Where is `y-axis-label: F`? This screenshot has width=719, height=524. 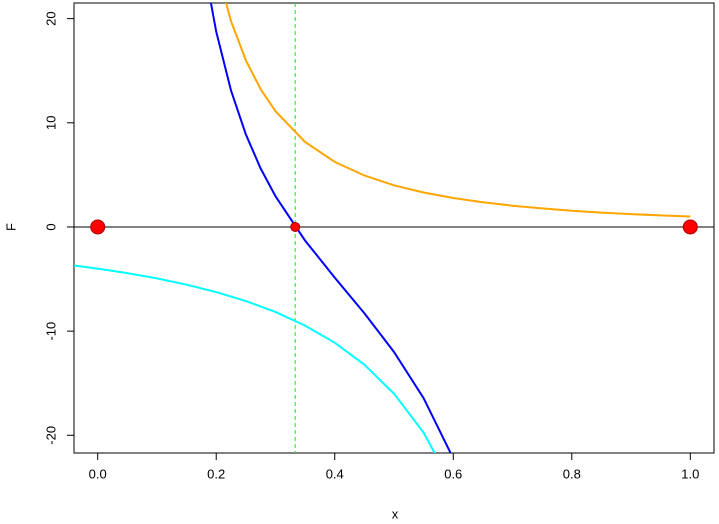 y-axis-label: F is located at coordinates (10, 227).